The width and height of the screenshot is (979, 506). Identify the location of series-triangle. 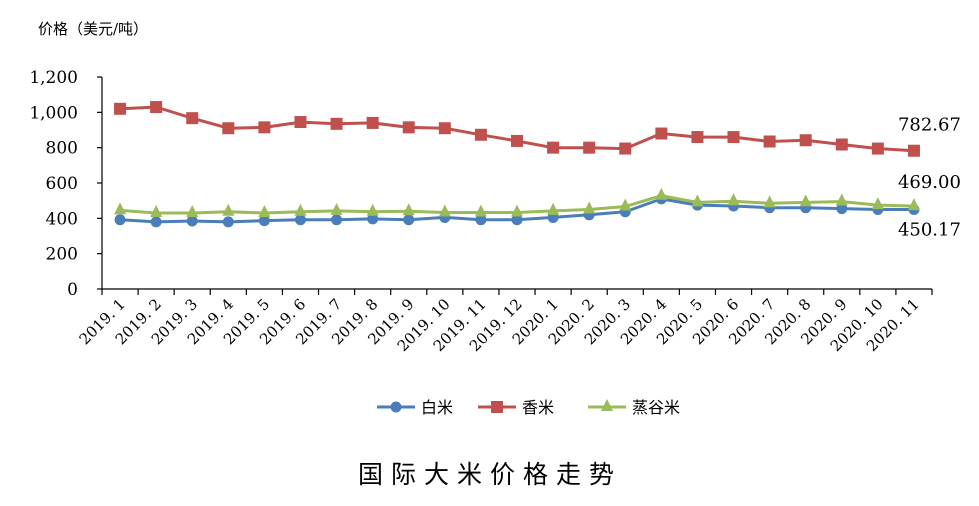
(517, 202).